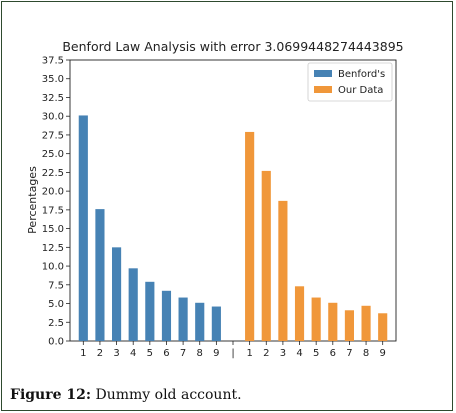 The width and height of the screenshot is (456, 413). I want to click on x-tick-label: |, so click(232, 353).